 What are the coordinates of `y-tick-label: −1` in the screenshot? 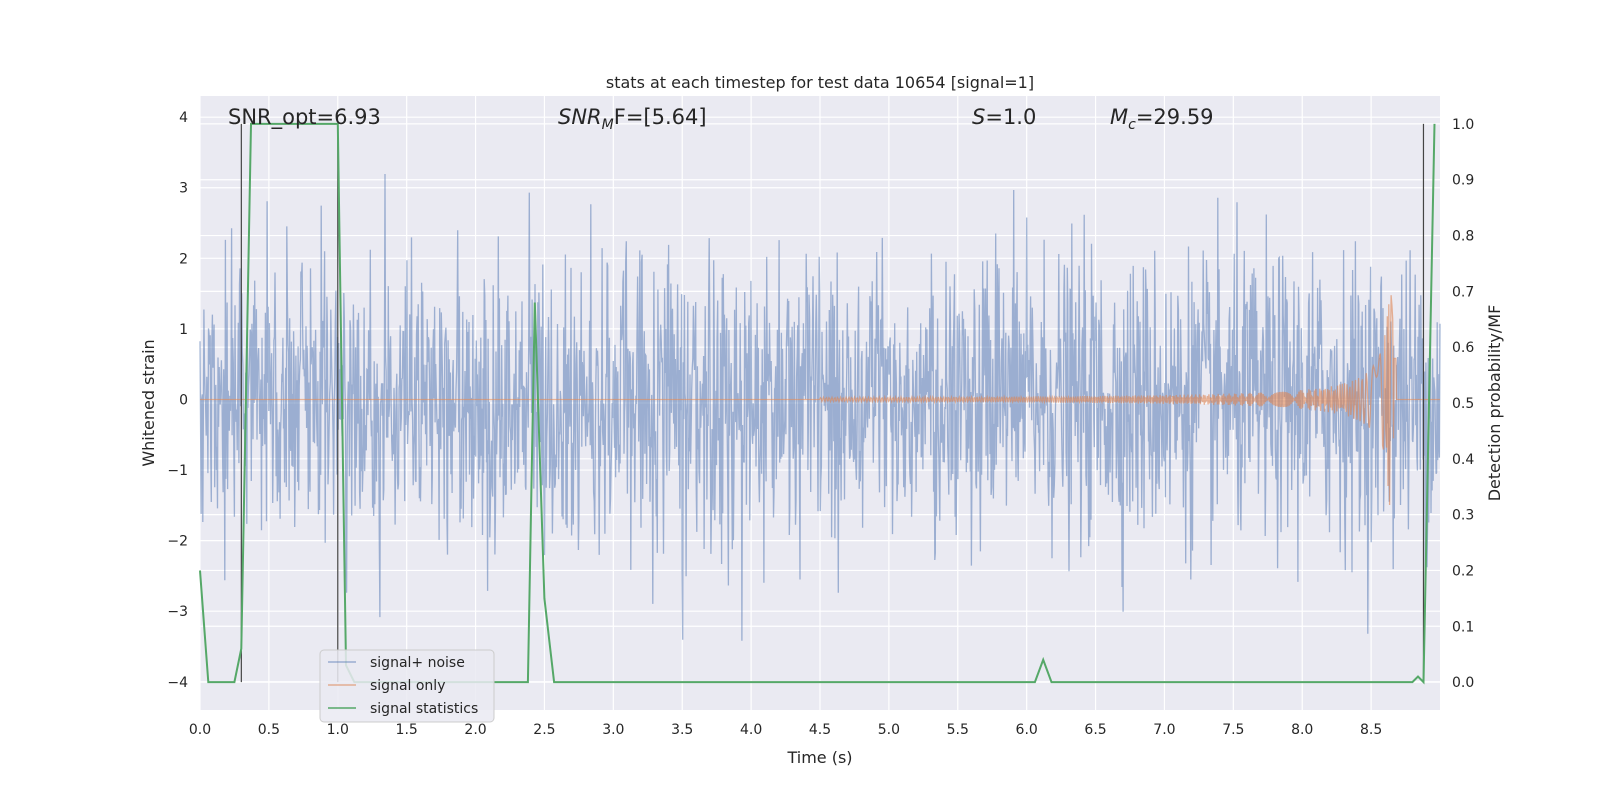 It's located at (177, 471).